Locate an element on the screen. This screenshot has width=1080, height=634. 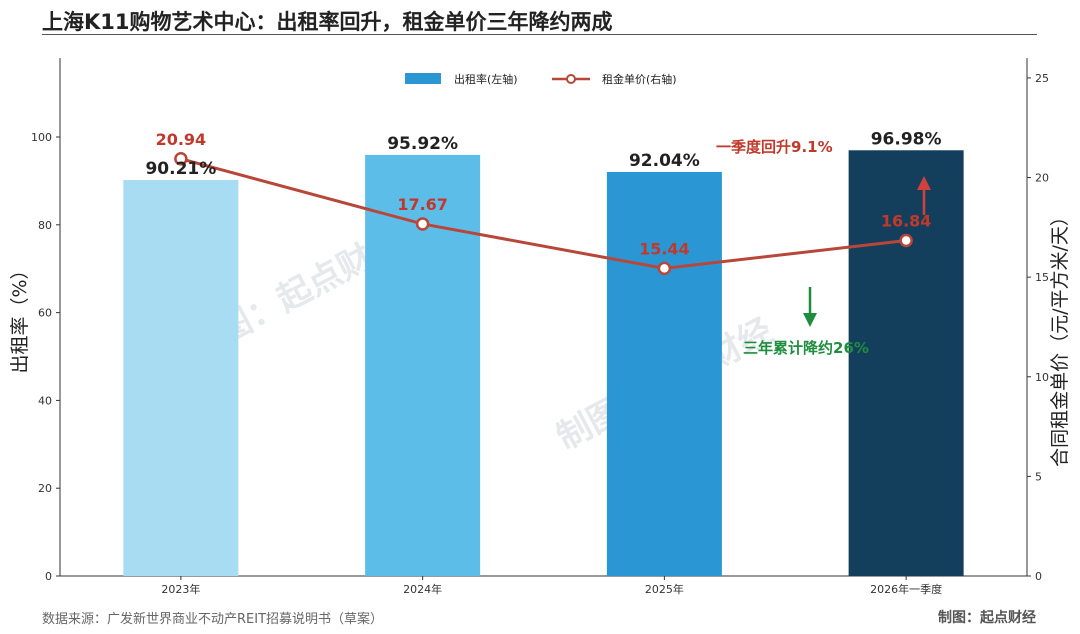
y2-axis-label: 合同租金单价（元/平方米/天） is located at coordinates (1060, 337).